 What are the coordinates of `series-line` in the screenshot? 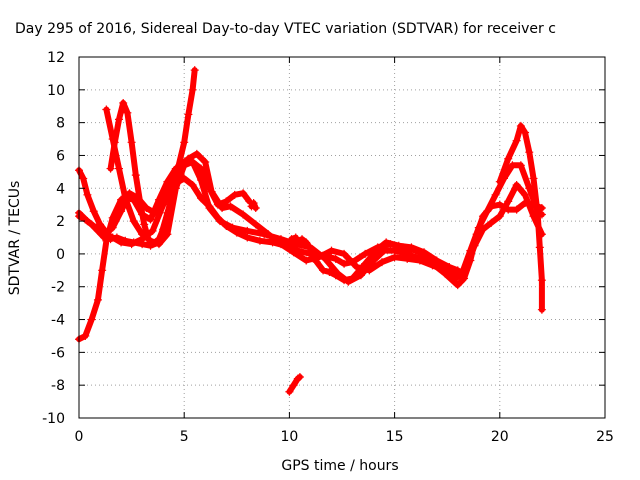 It's located at (294, 384).